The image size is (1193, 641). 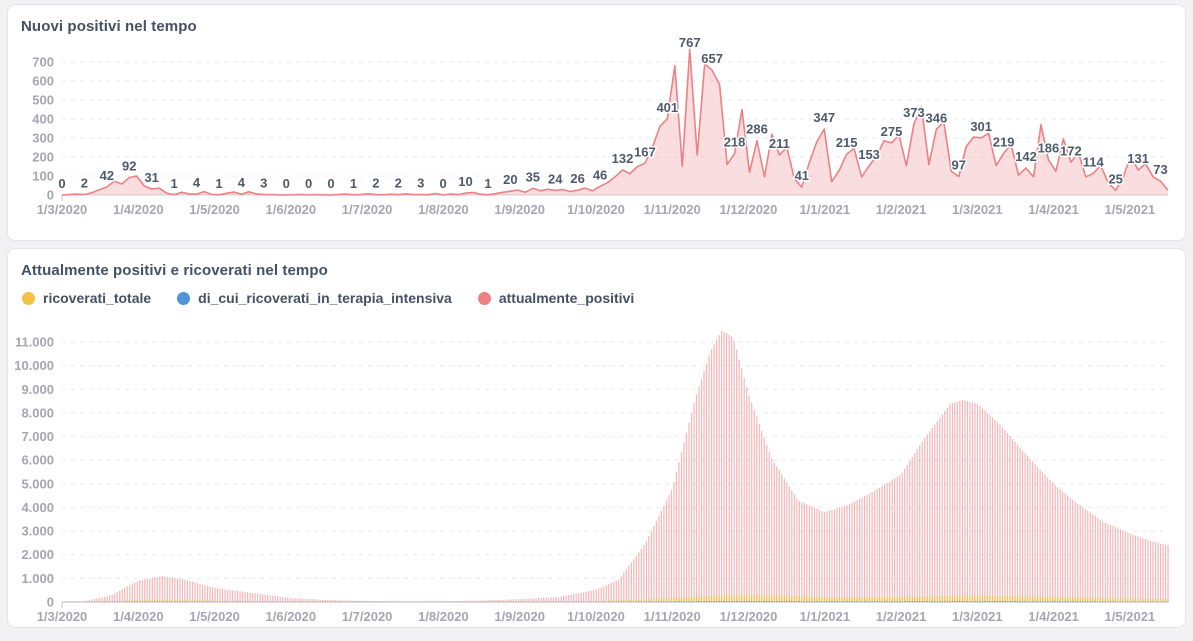 I want to click on svg-text: 1/10/2020, so click(x=596, y=616).